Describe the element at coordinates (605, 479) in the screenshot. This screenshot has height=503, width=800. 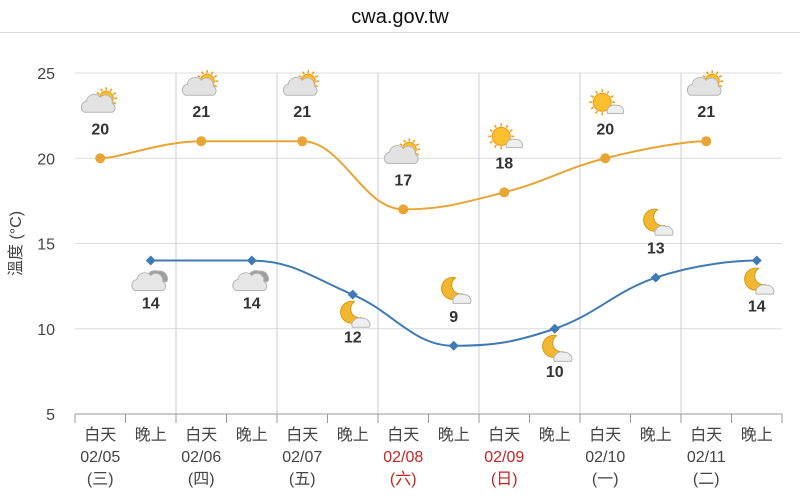
I see `x-label-weekday: (一)` at that location.